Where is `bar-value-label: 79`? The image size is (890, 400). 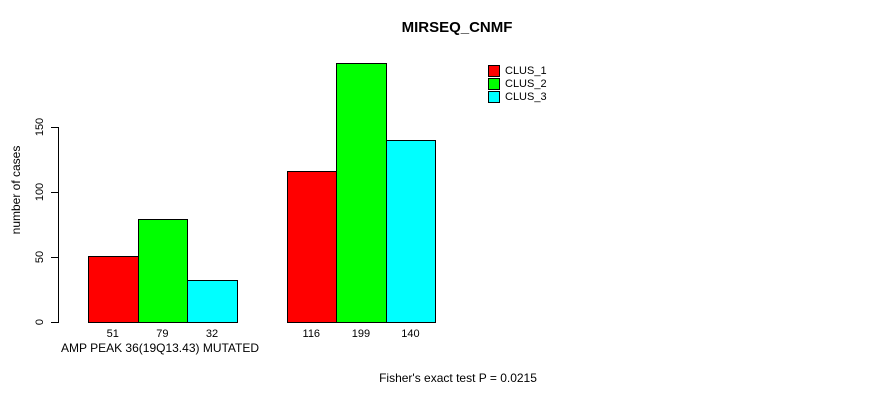
bar-value-label: 79 is located at coordinates (162, 334).